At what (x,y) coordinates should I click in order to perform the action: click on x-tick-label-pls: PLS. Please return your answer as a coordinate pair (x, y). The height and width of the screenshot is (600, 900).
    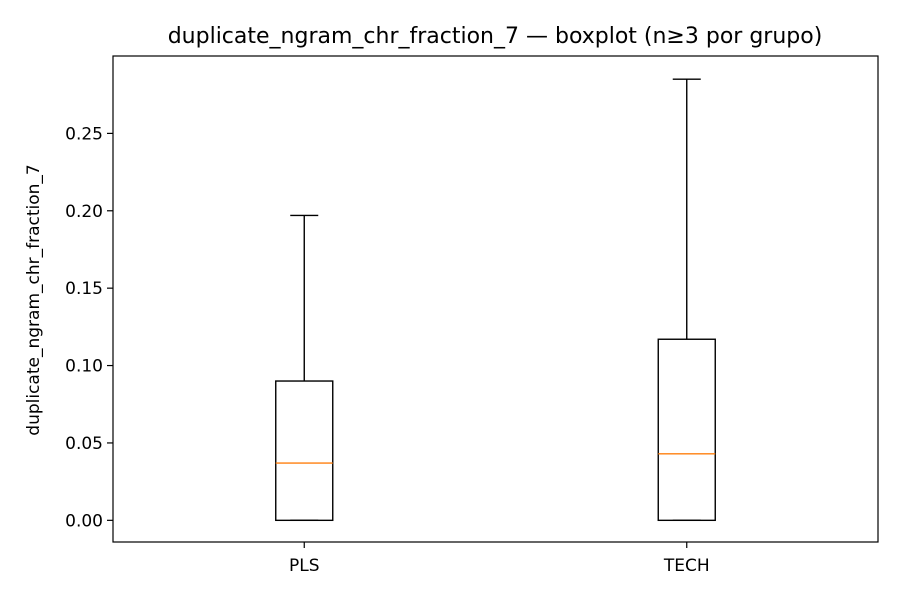
    Looking at the image, I should click on (304, 566).